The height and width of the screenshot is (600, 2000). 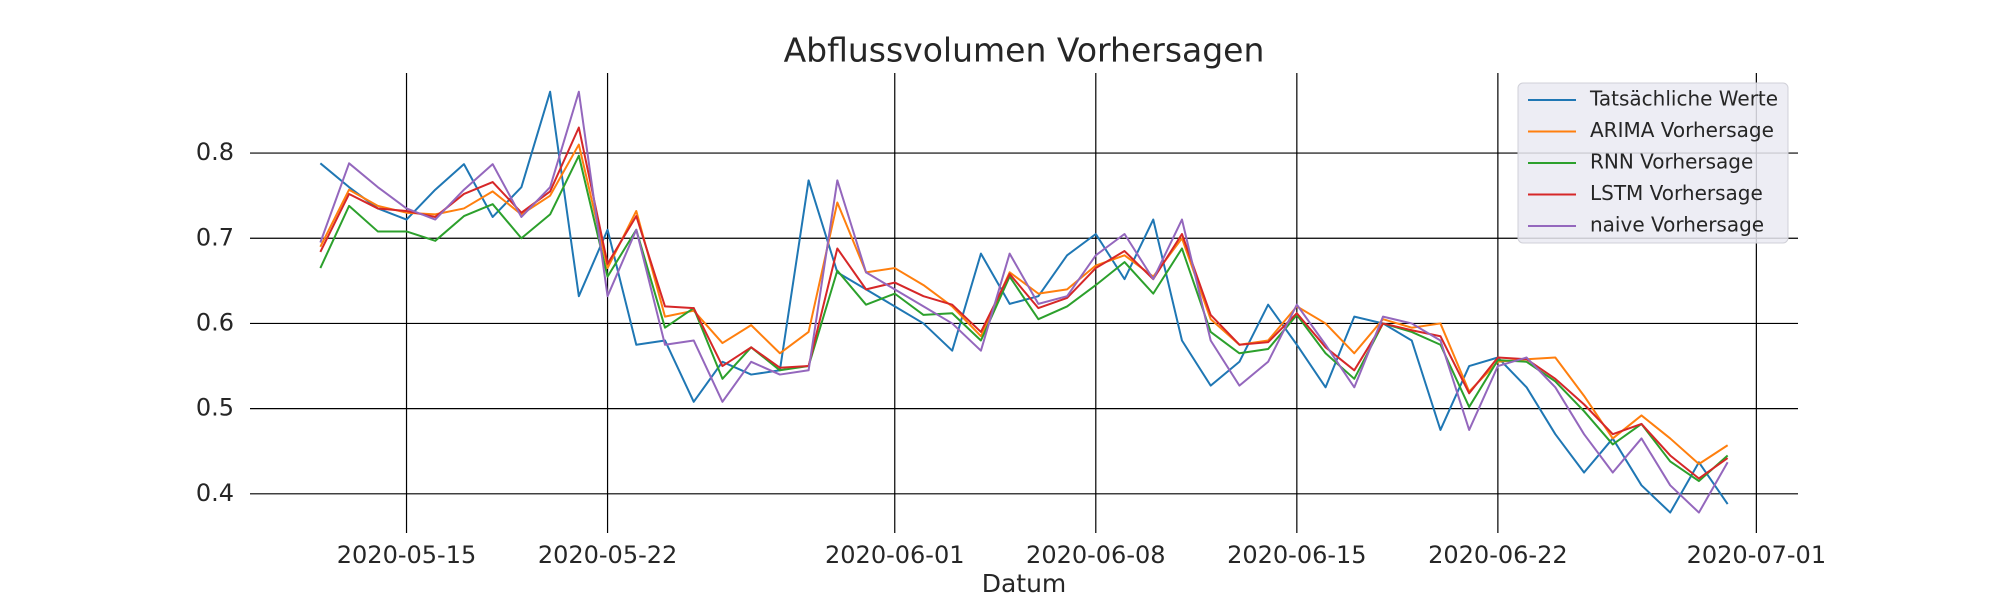 What do you see at coordinates (1677, 225) in the screenshot?
I see `legend-label: naive Vorhersage` at bounding box center [1677, 225].